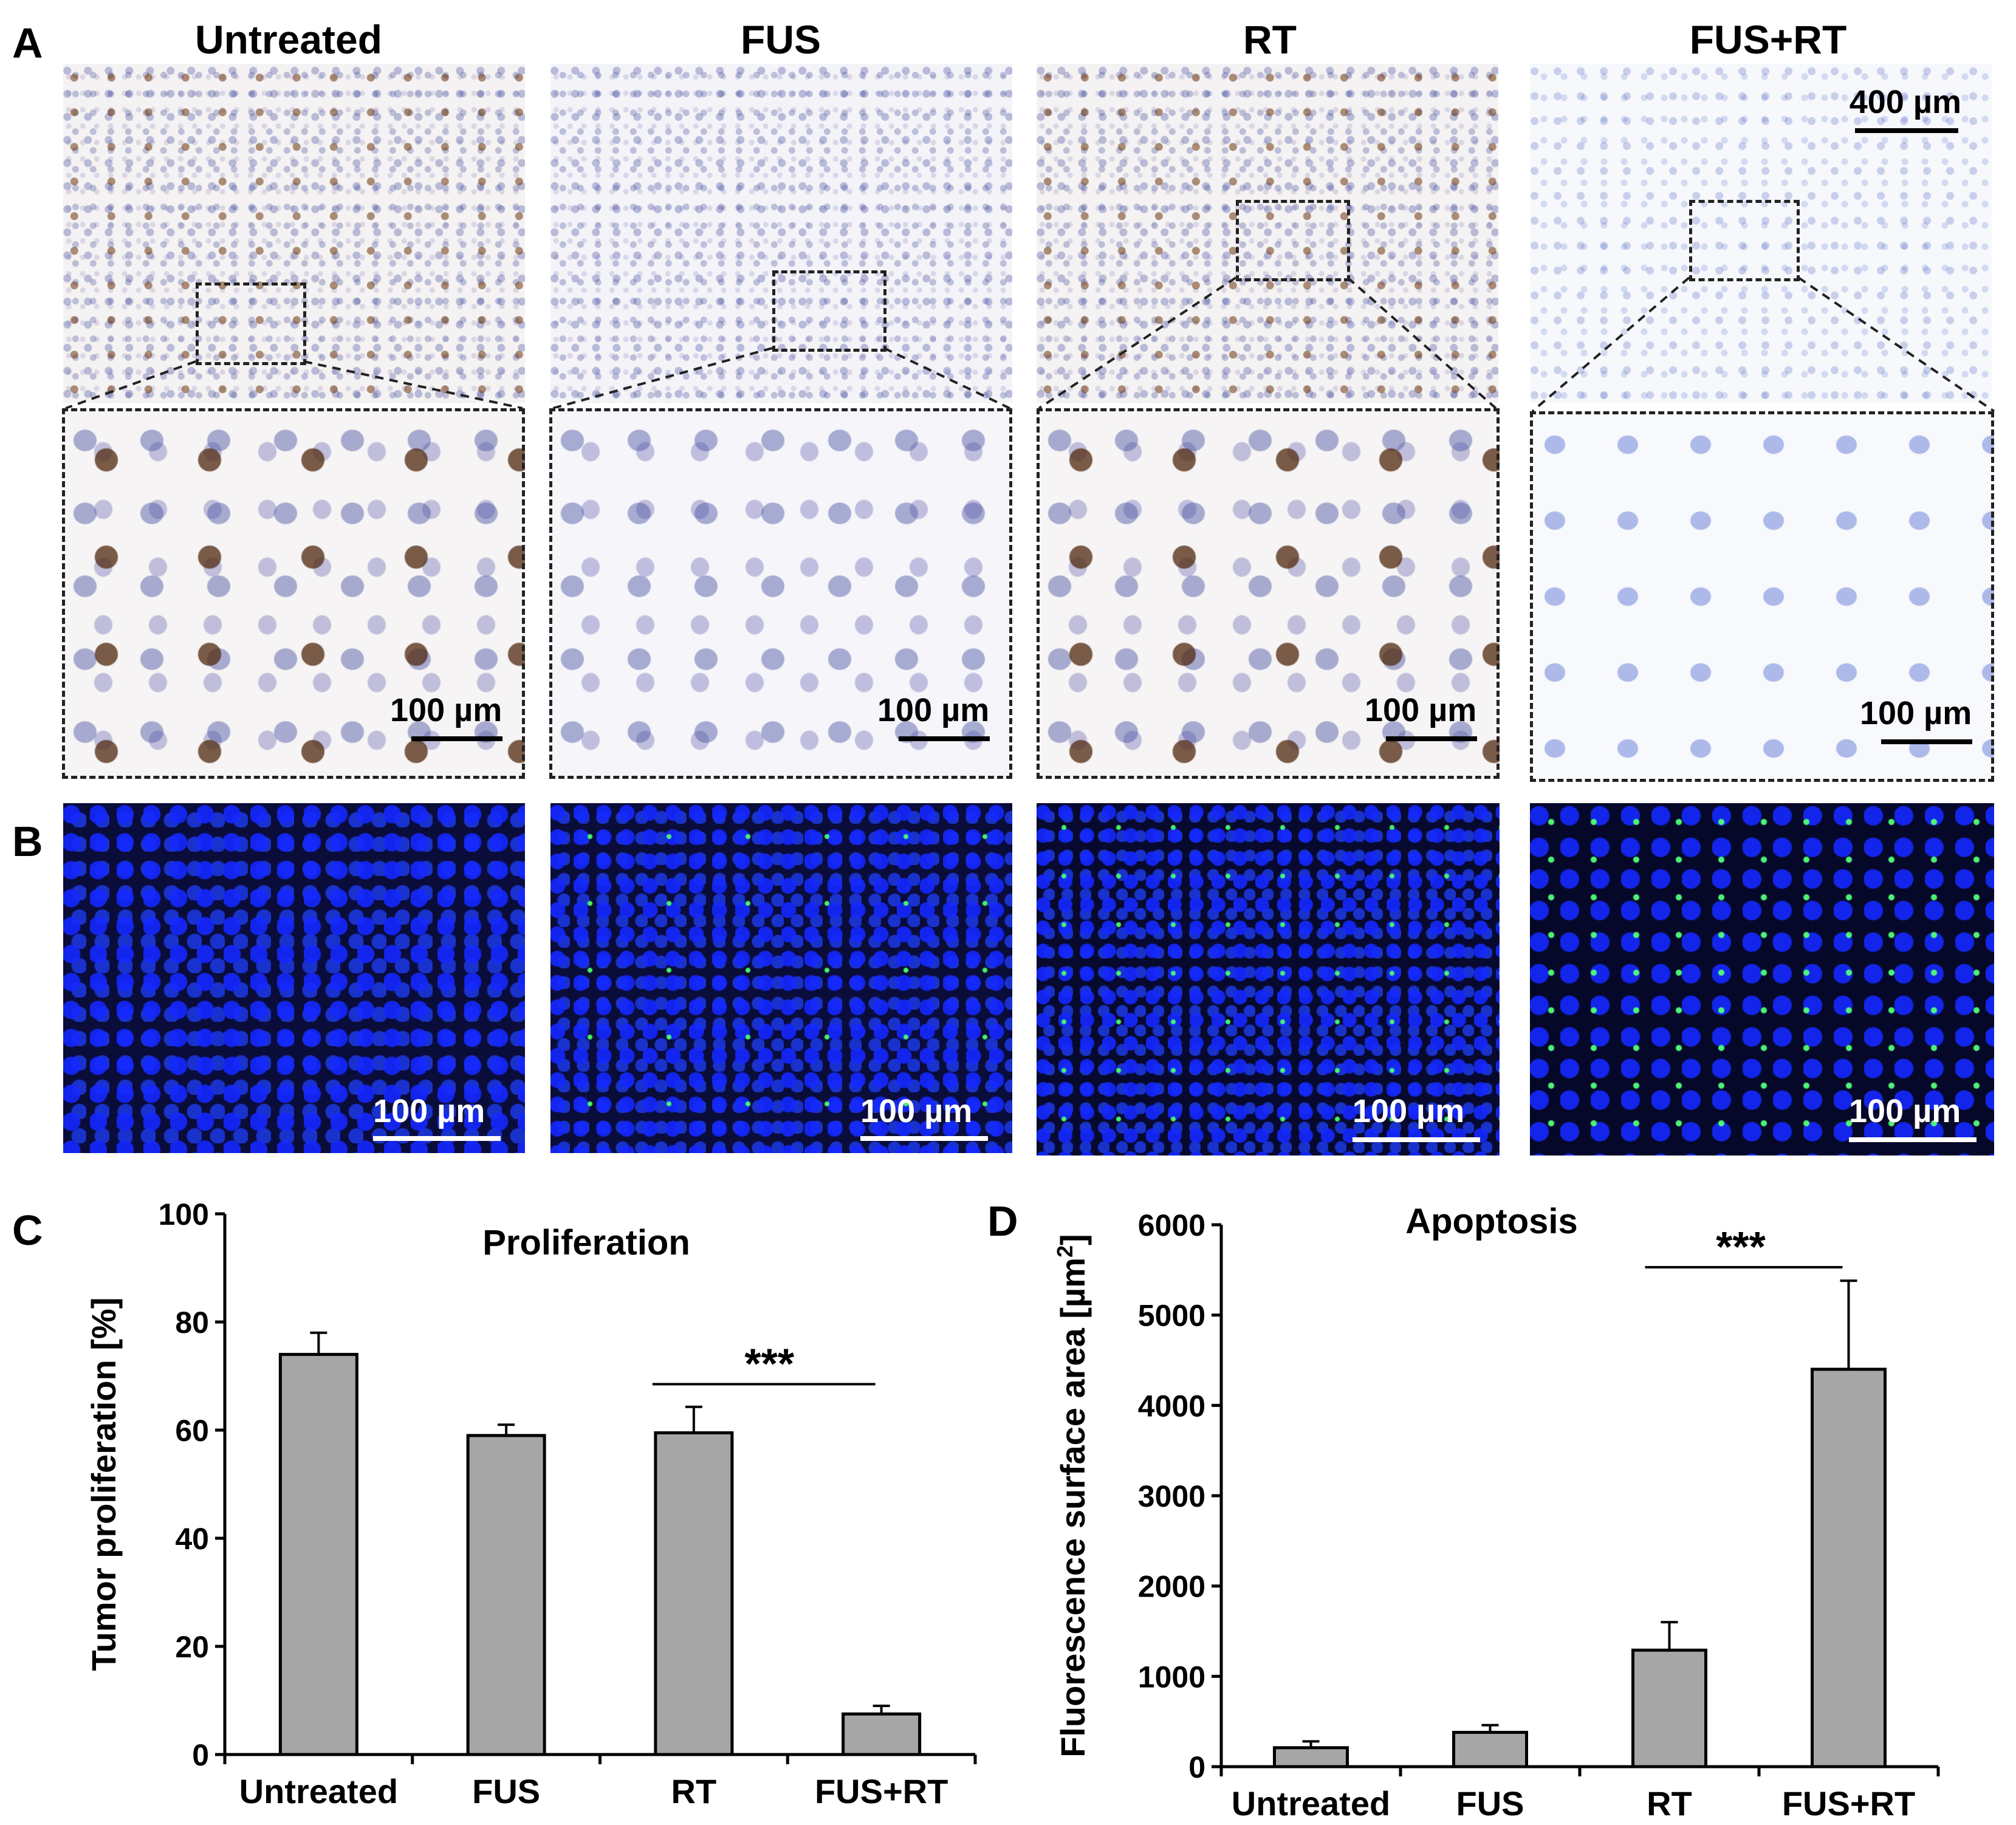  I want to click on y-tick-label: 100, so click(184, 1214).